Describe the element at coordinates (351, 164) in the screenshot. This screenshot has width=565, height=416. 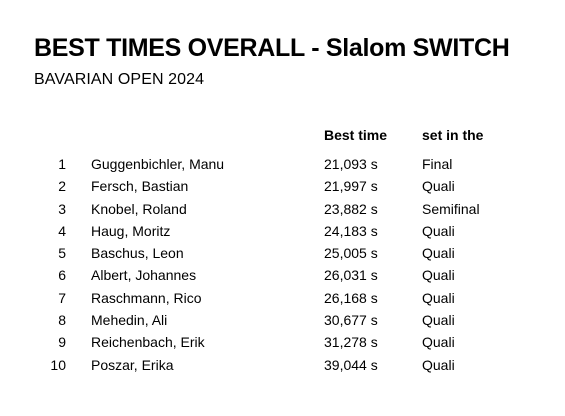
I see `time-cell: 21,093 s` at that location.